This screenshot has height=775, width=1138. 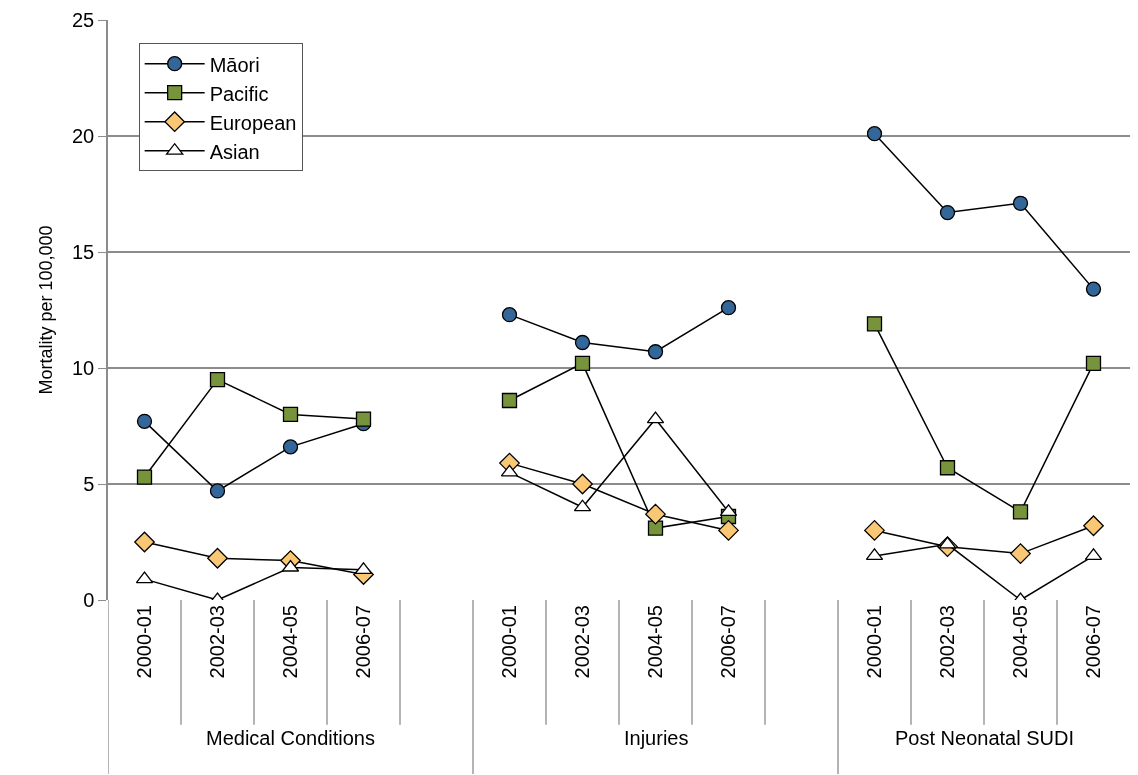 I want to click on text: Injuries, so click(x=656, y=738).